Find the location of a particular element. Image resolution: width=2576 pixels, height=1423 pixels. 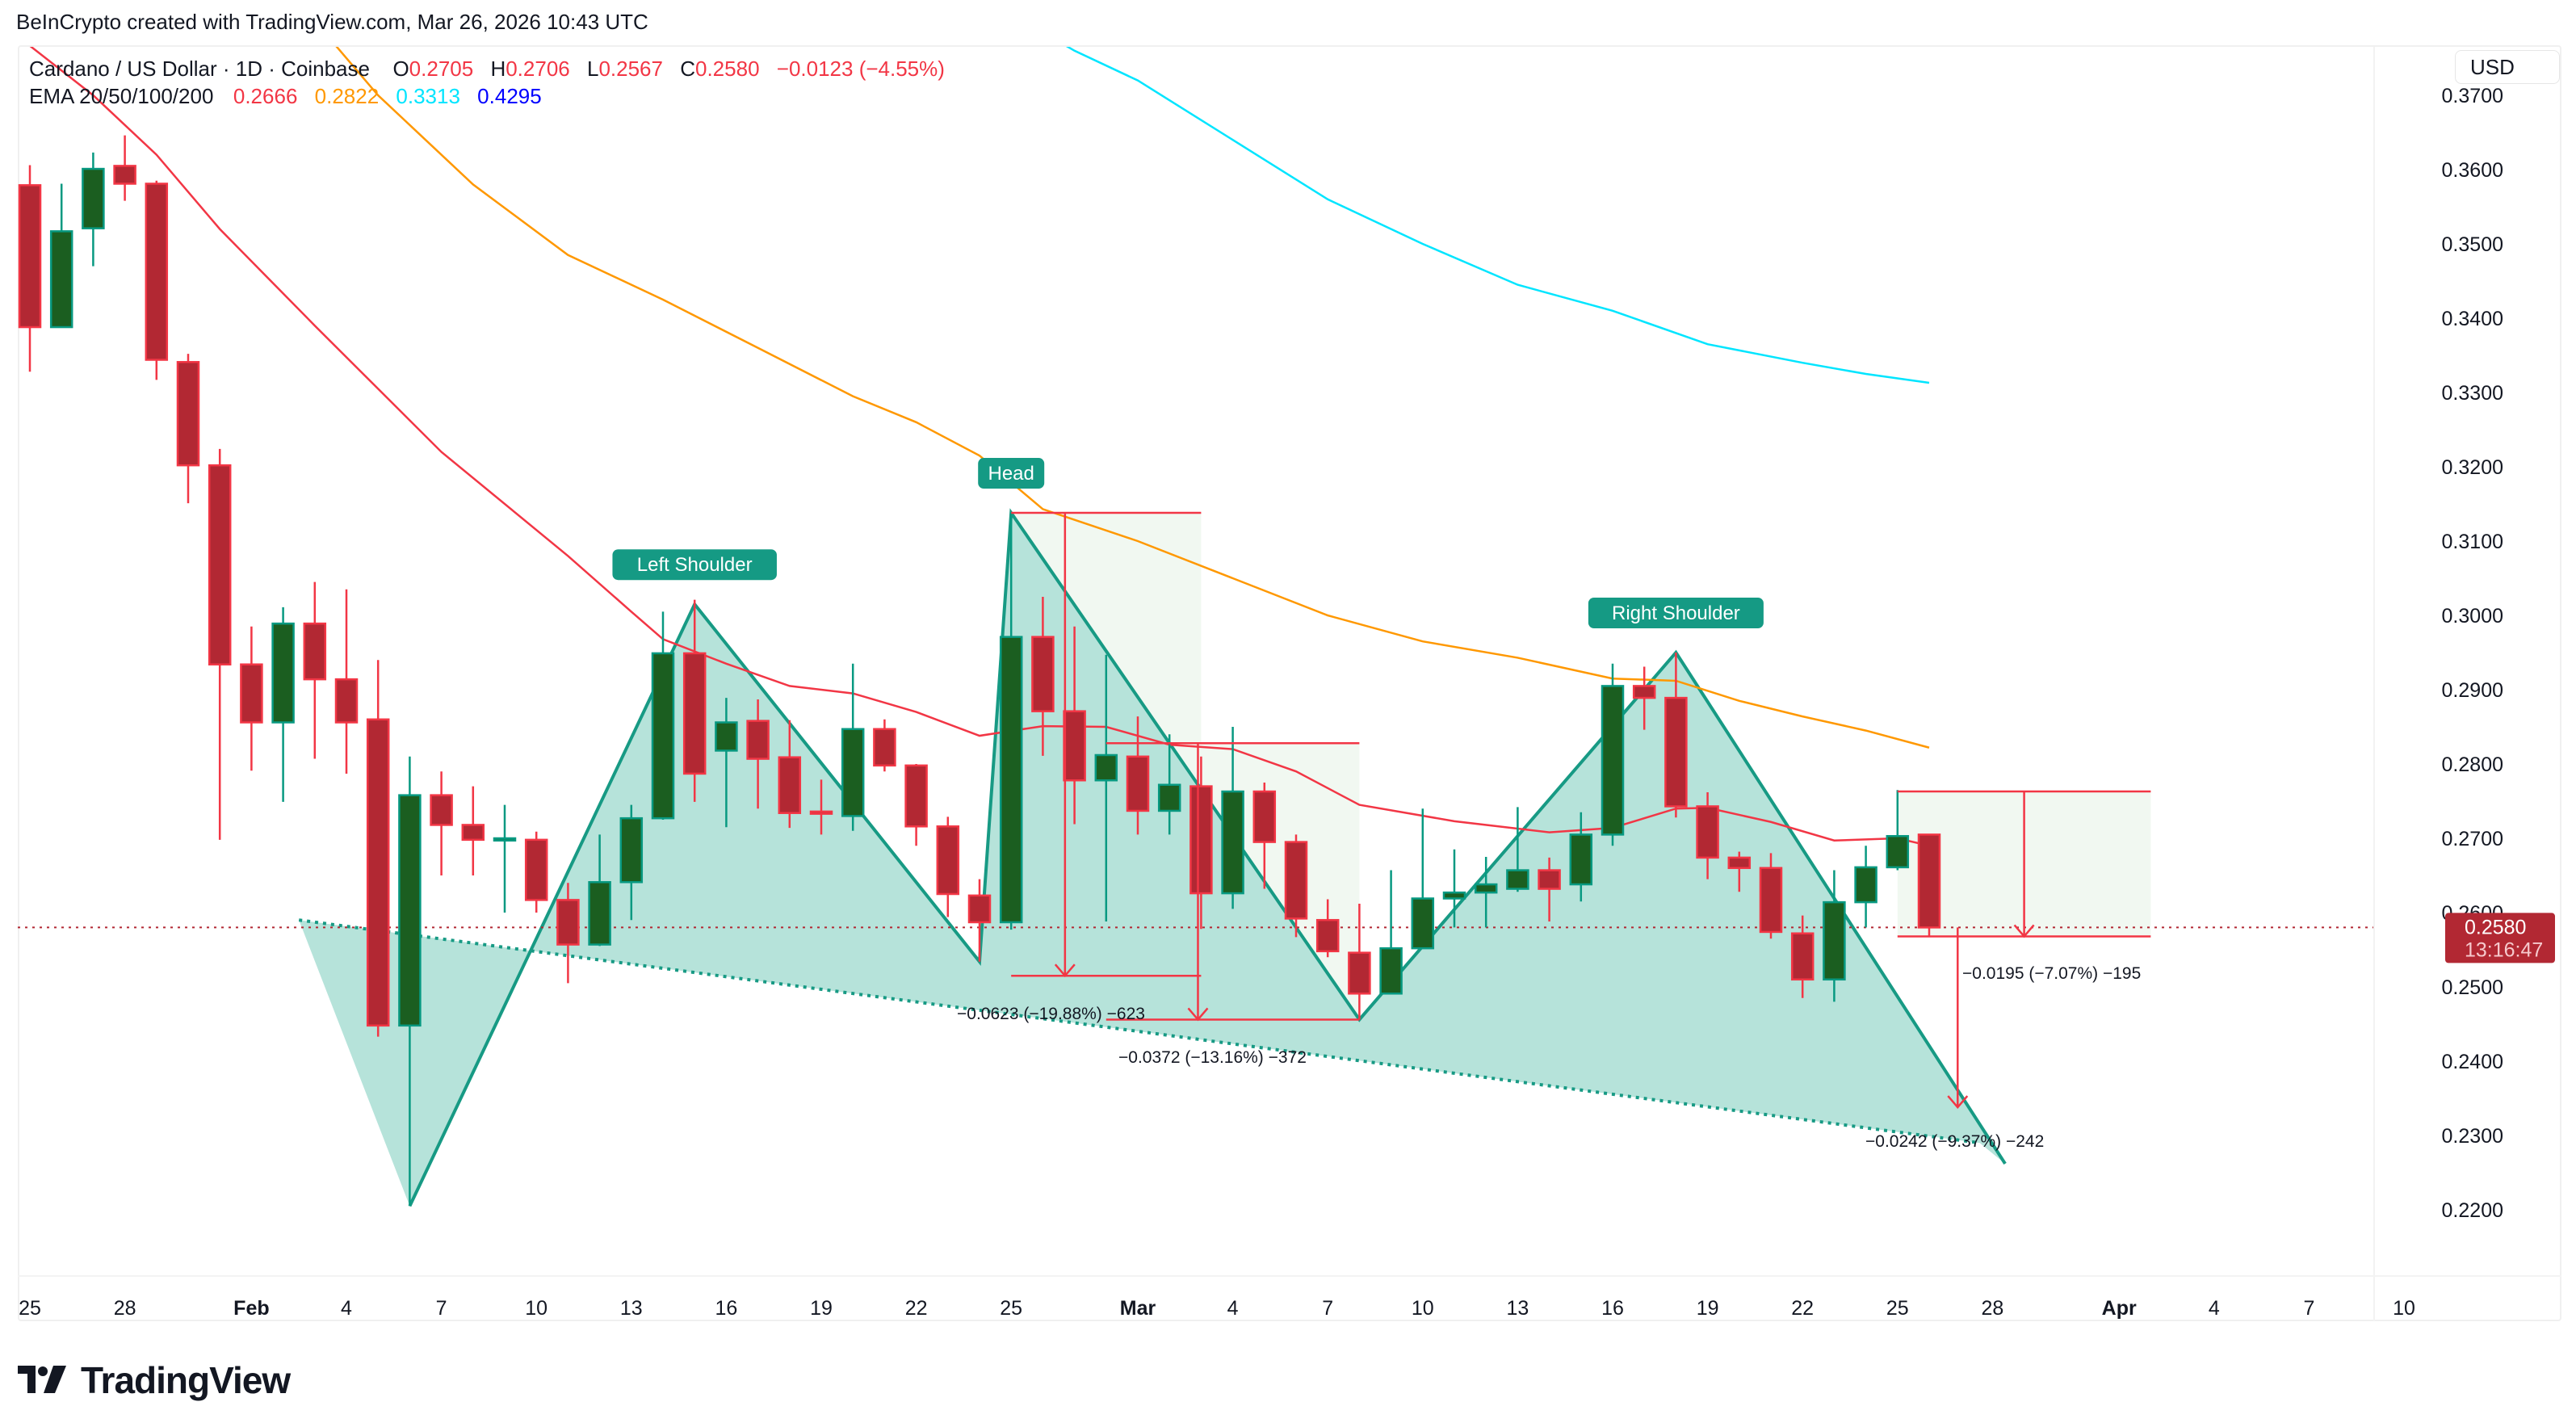

bar-countdown: 13:16:47 is located at coordinates (2504, 949).